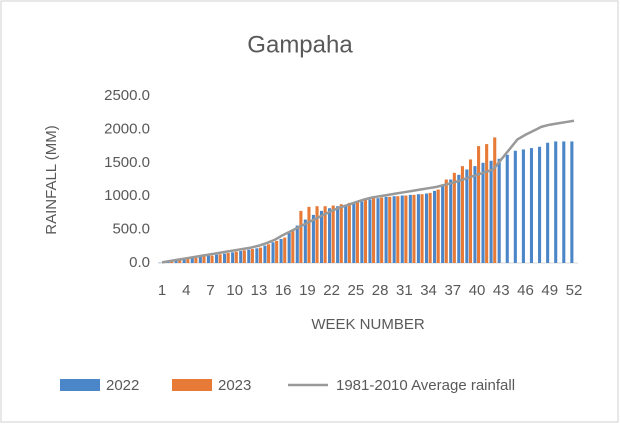 This screenshot has width=620, height=425. Describe the element at coordinates (574, 290) in the screenshot. I see `x-tick-label: 52` at that location.